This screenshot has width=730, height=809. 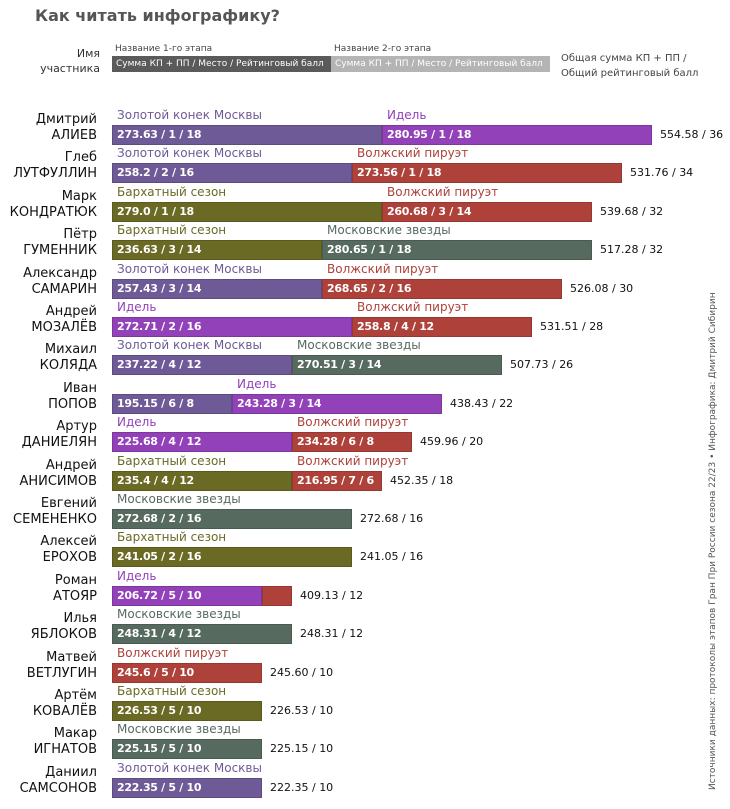 I want to click on athlete-first-name: Евгений, so click(x=68, y=503).